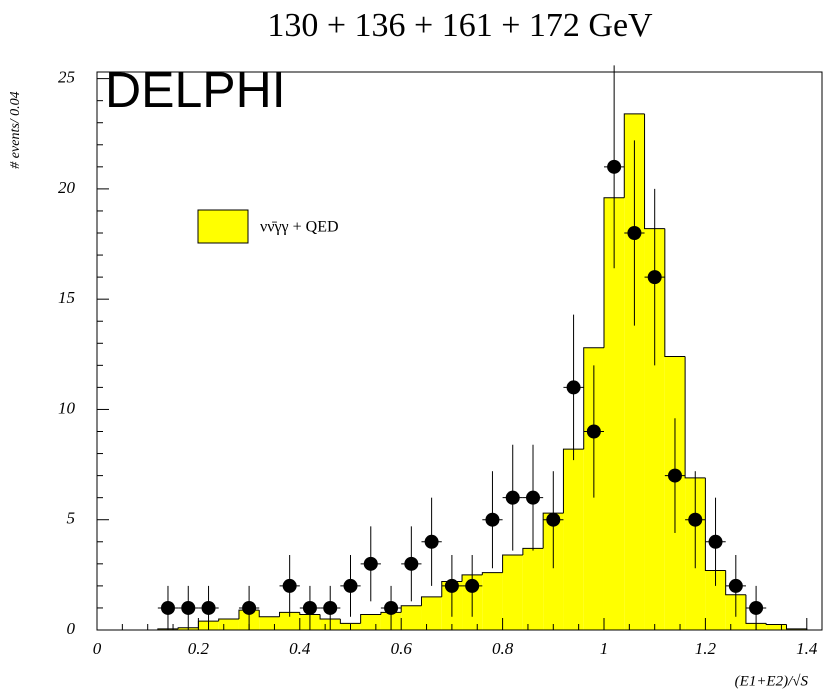 The image size is (829, 698). I want to click on y-tick-label: 10, so click(67, 407).